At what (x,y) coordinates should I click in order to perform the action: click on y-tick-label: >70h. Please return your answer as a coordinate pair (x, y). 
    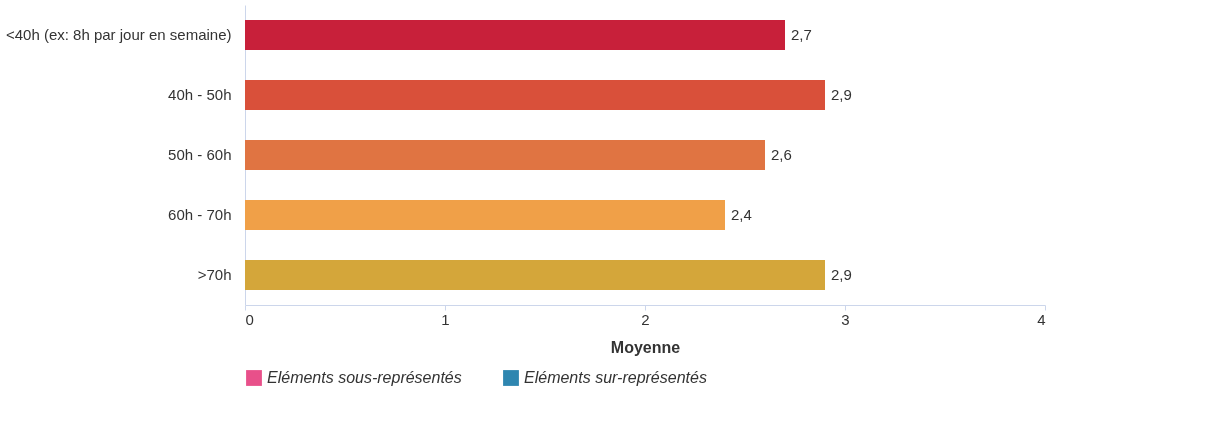
    Looking at the image, I should click on (214, 274).